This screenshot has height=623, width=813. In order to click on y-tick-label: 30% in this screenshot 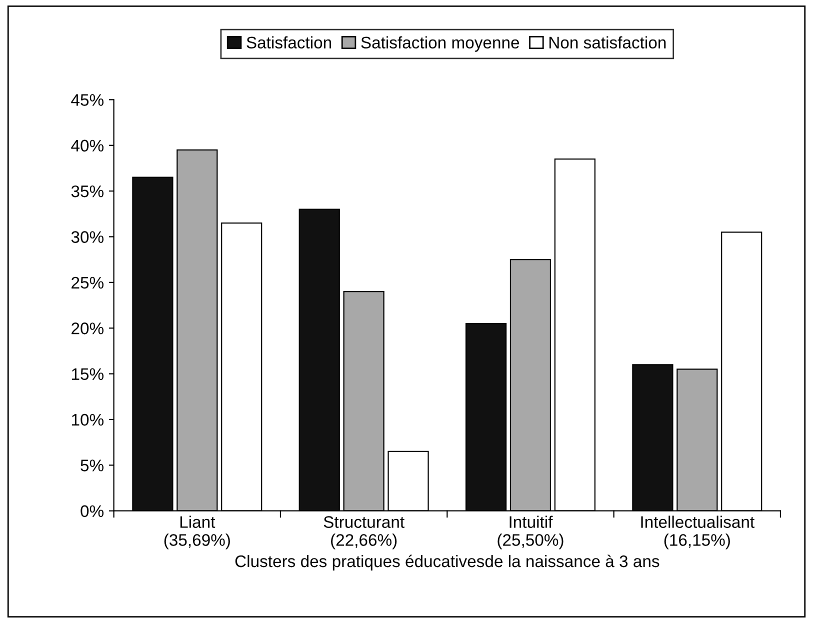, I will do `click(87, 237)`.